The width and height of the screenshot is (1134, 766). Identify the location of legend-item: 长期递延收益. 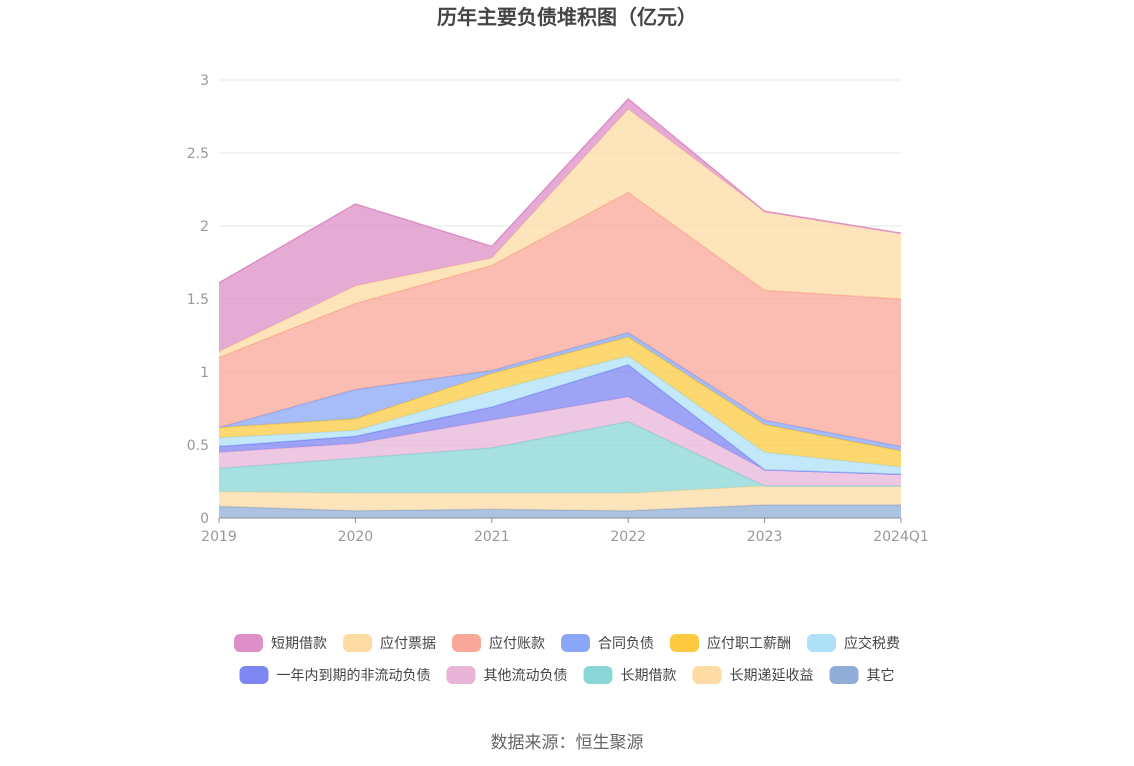
(753, 675).